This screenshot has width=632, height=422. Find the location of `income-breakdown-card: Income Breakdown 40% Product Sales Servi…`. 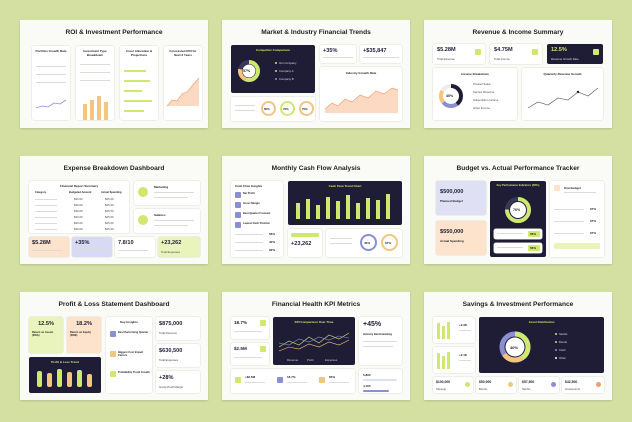

income-breakdown-card: Income Breakdown 40% Product Sales Servi… is located at coordinates (475, 94).